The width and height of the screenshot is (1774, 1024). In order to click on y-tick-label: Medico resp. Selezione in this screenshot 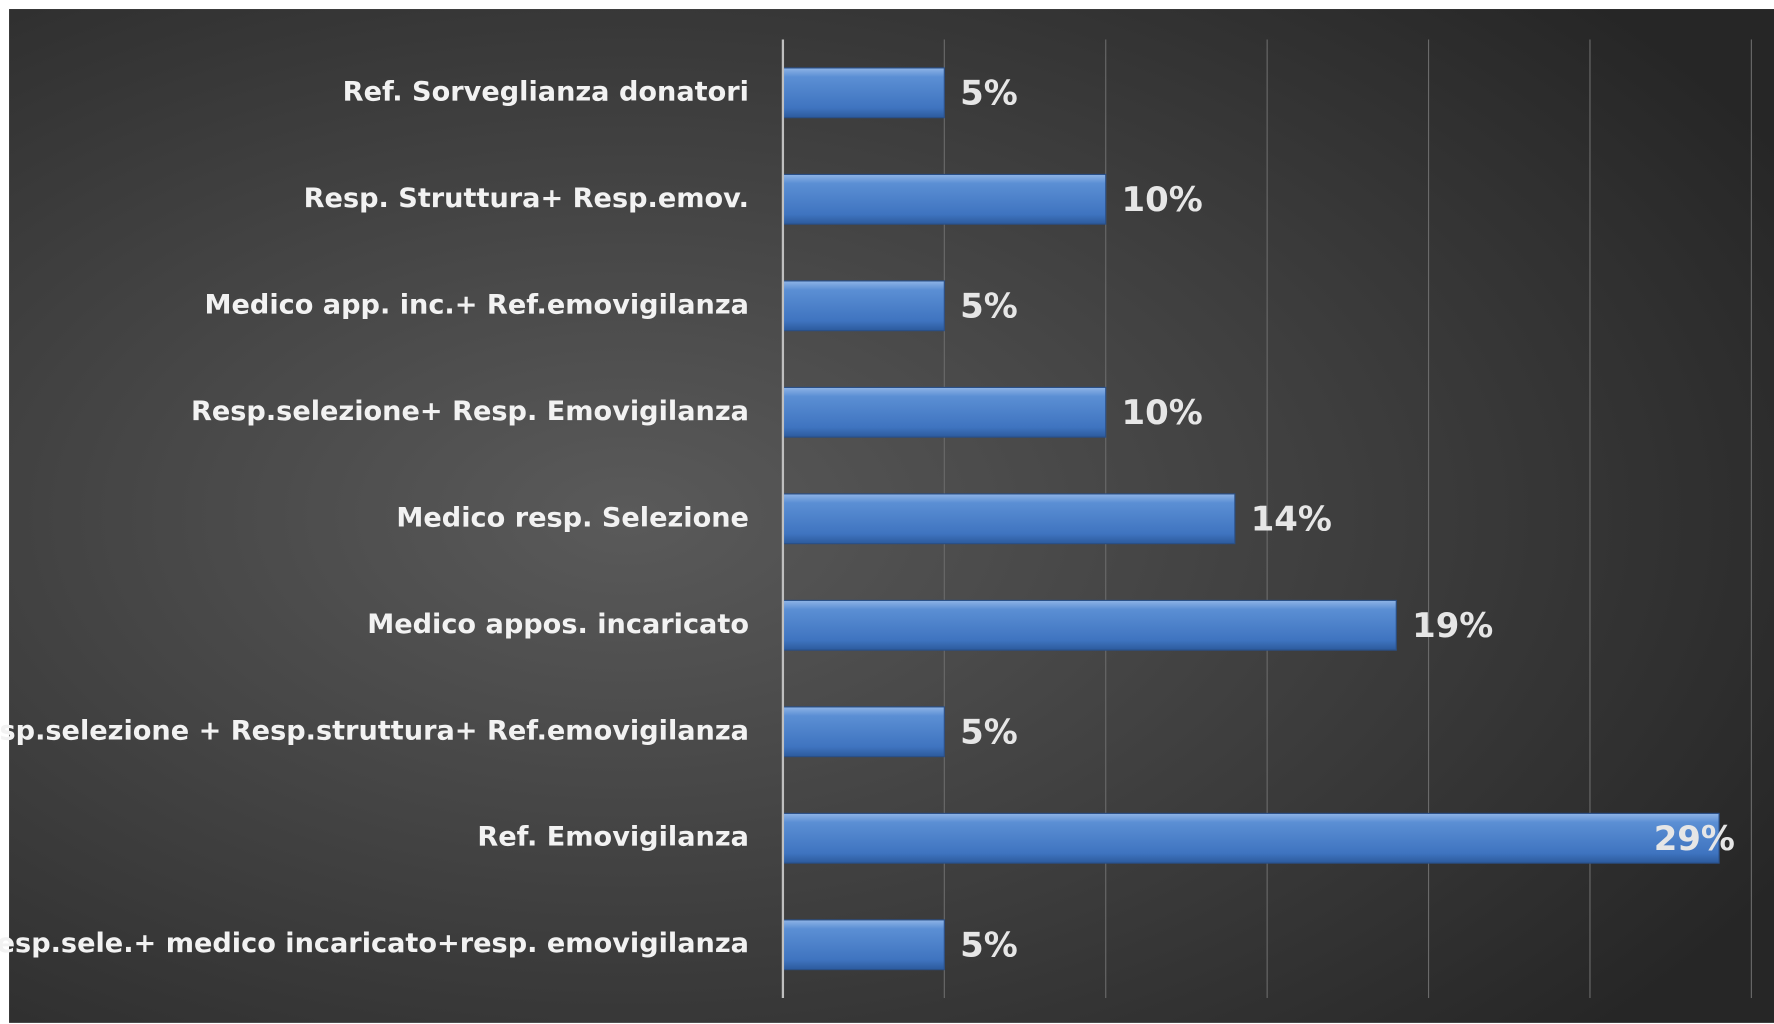, I will do `click(572, 517)`.